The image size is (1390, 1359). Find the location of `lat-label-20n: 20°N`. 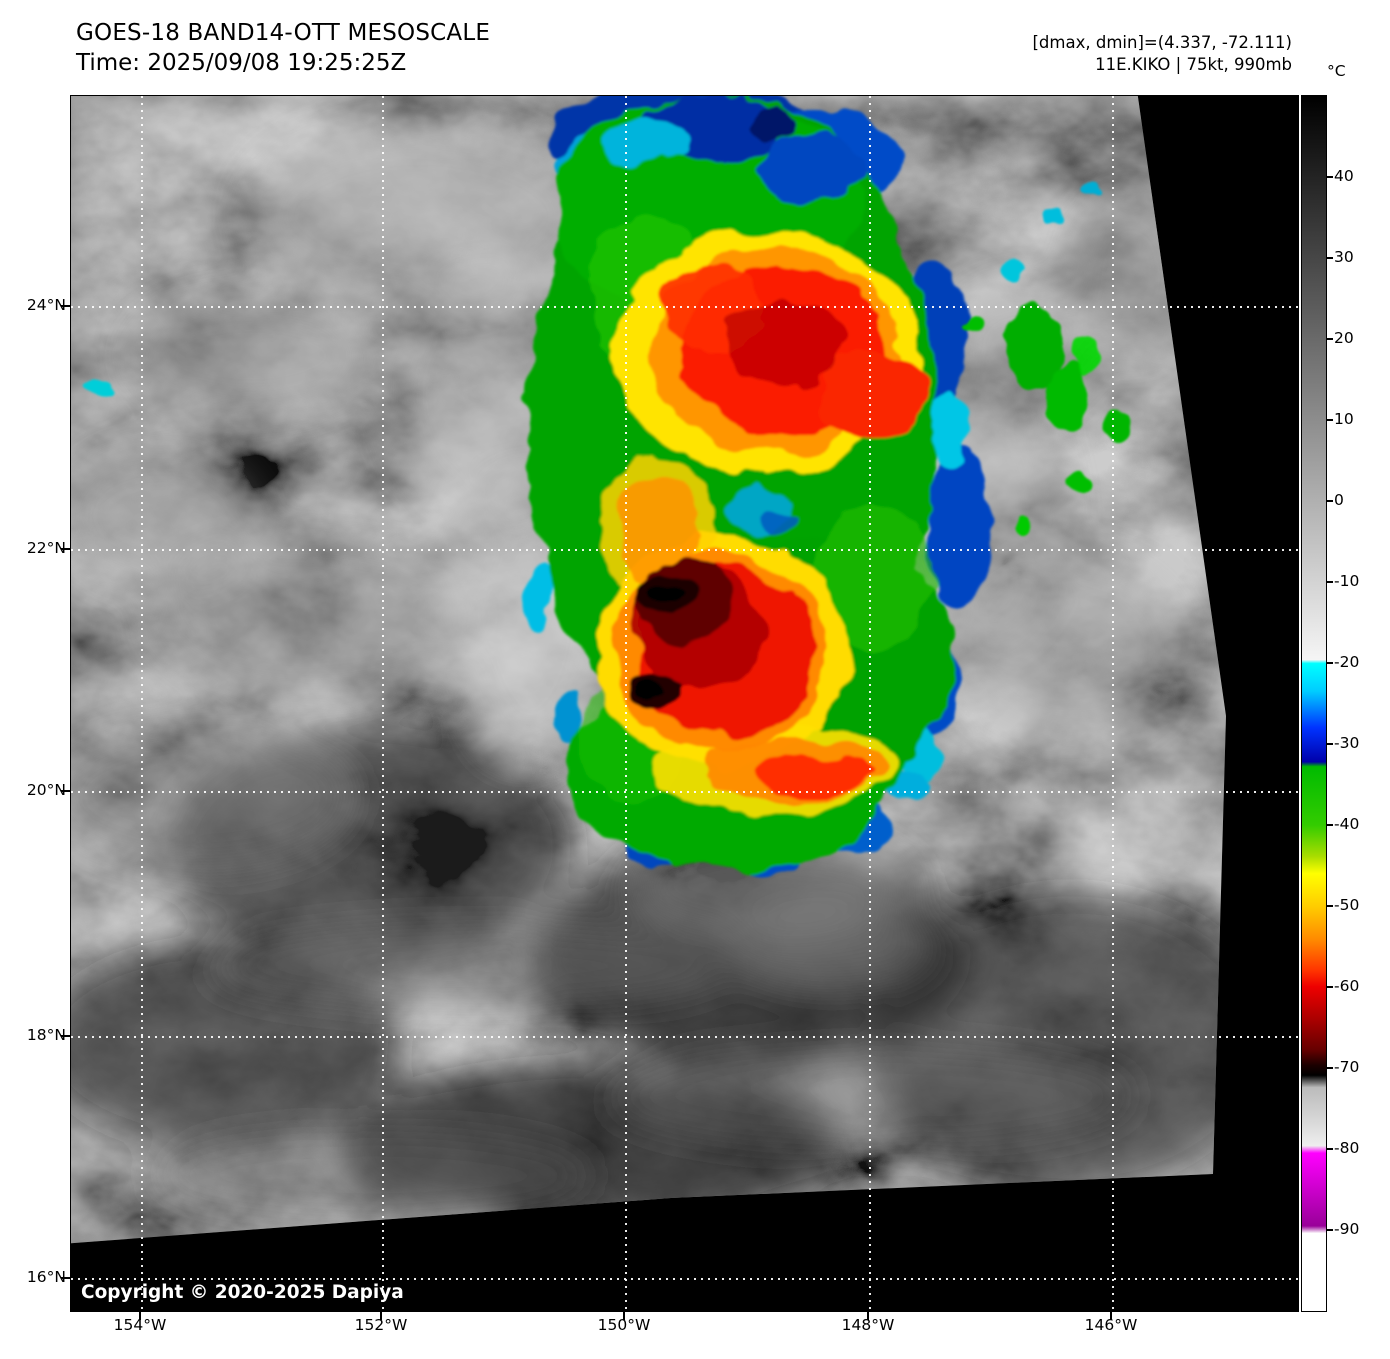

lat-label-20n: 20°N is located at coordinates (46, 790).